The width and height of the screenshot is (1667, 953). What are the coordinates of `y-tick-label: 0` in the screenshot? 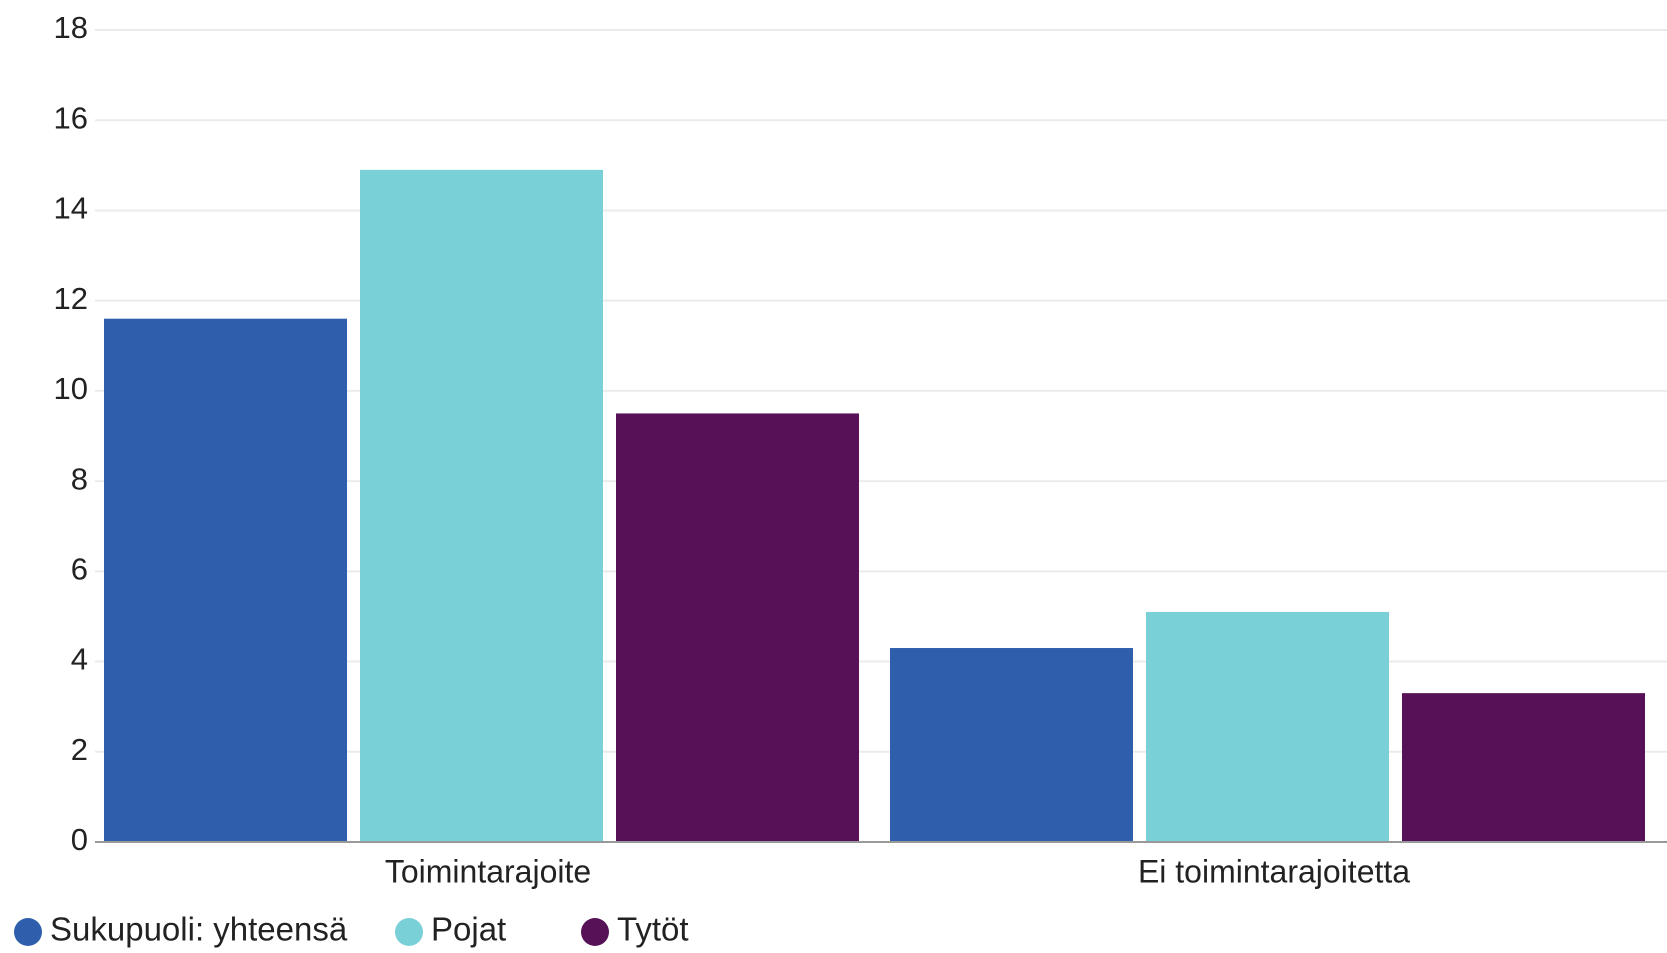 It's located at (79, 839).